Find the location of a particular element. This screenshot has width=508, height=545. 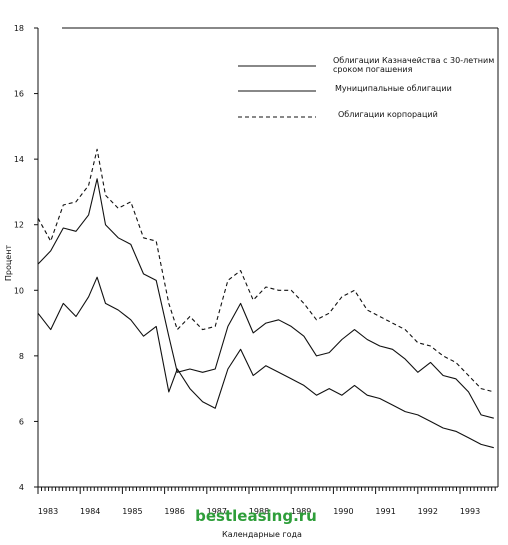

x-tick-label: 1990 is located at coordinates (343, 511).